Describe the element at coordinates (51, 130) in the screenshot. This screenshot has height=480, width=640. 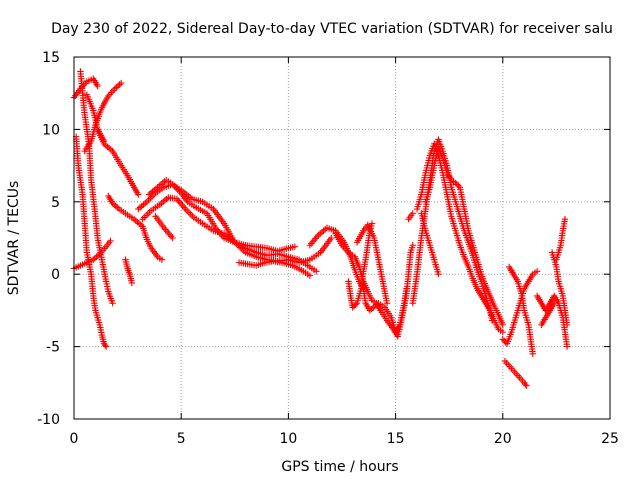
I see `y-tick-label: 10` at that location.